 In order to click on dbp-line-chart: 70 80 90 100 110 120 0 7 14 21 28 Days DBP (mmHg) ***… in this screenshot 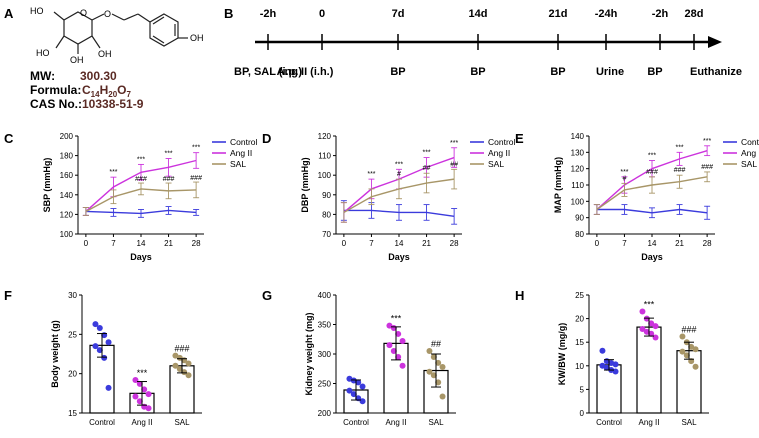, I will do `click(408, 197)`.